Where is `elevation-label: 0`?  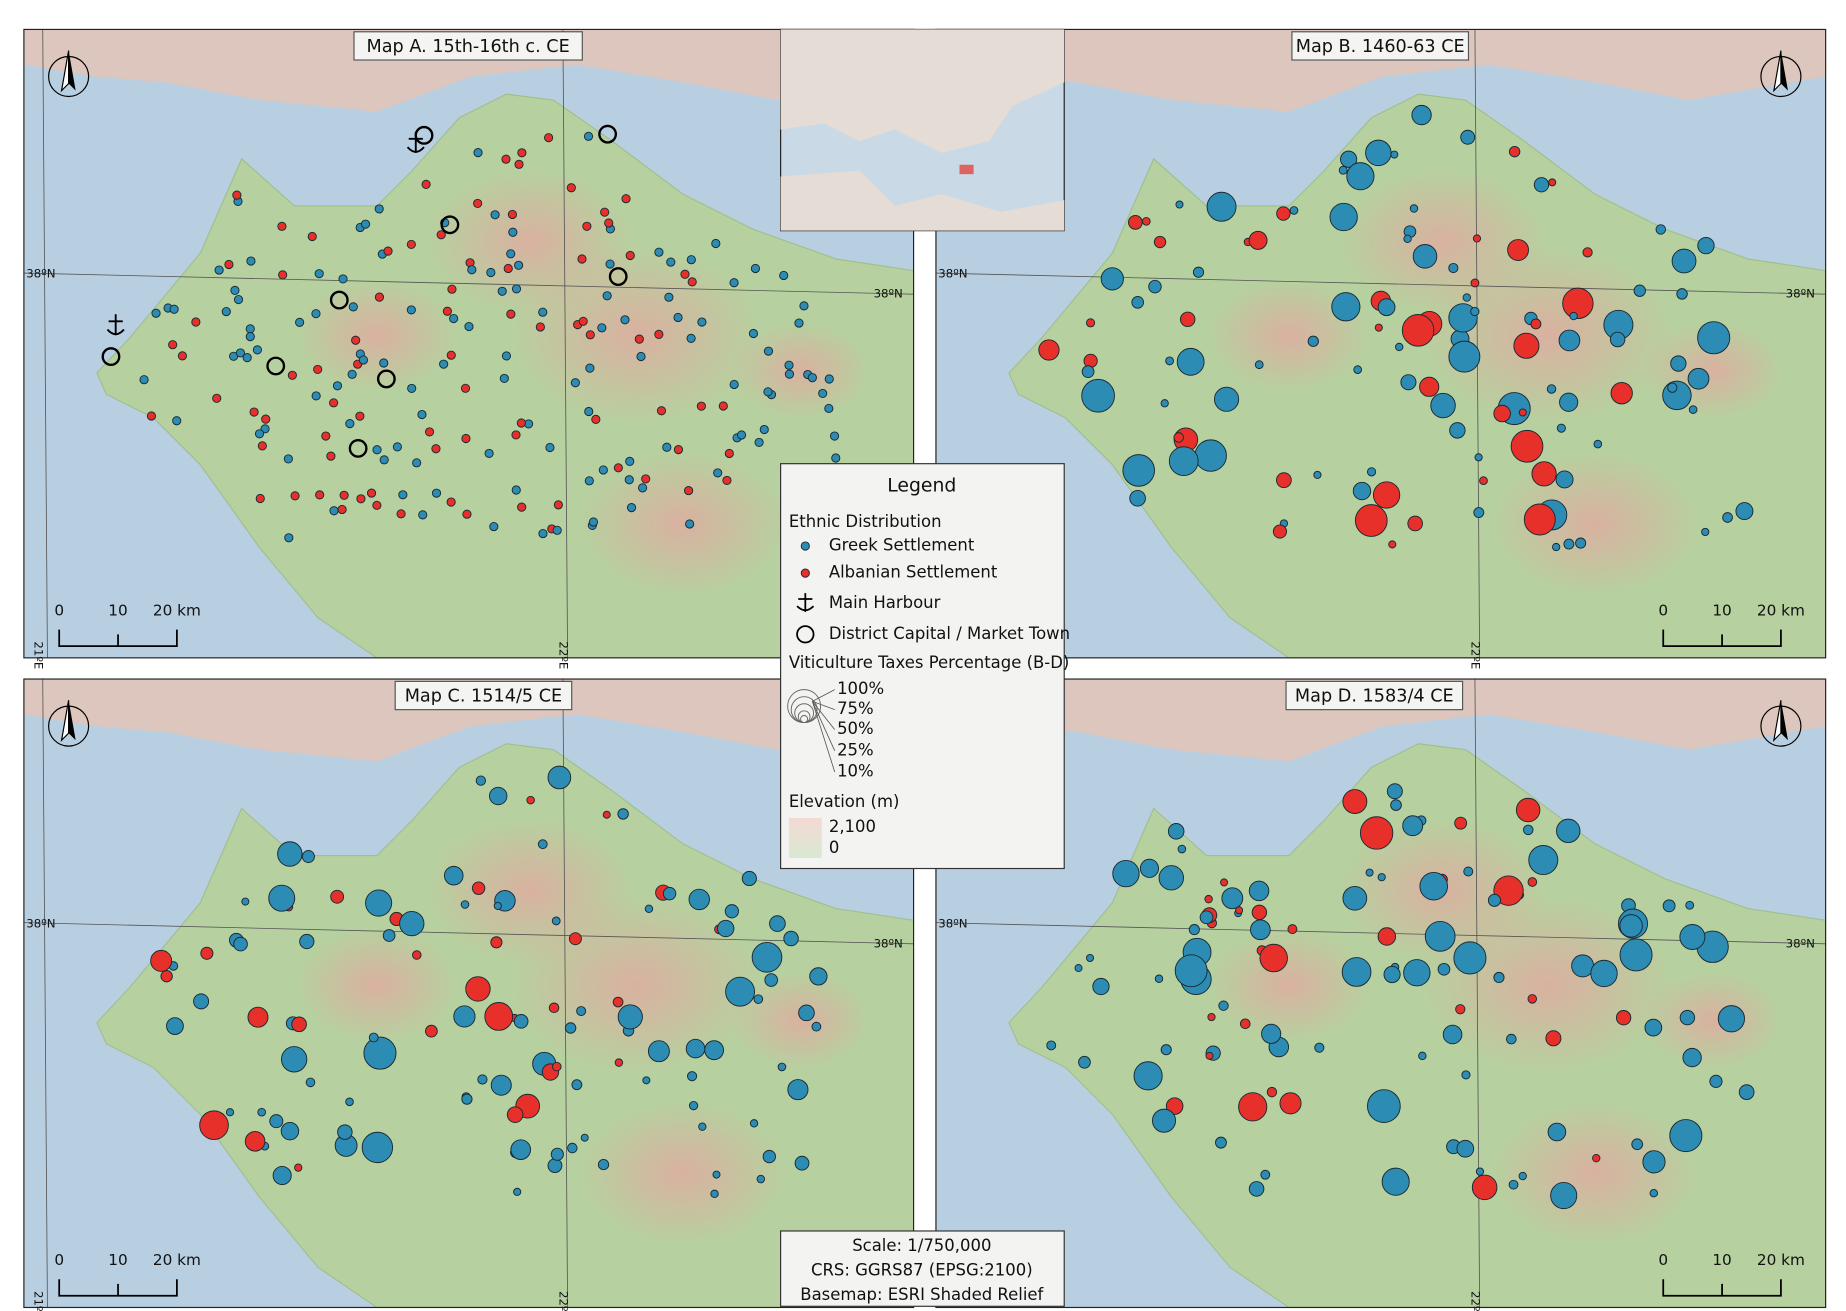 elevation-label: 0 is located at coordinates (834, 847).